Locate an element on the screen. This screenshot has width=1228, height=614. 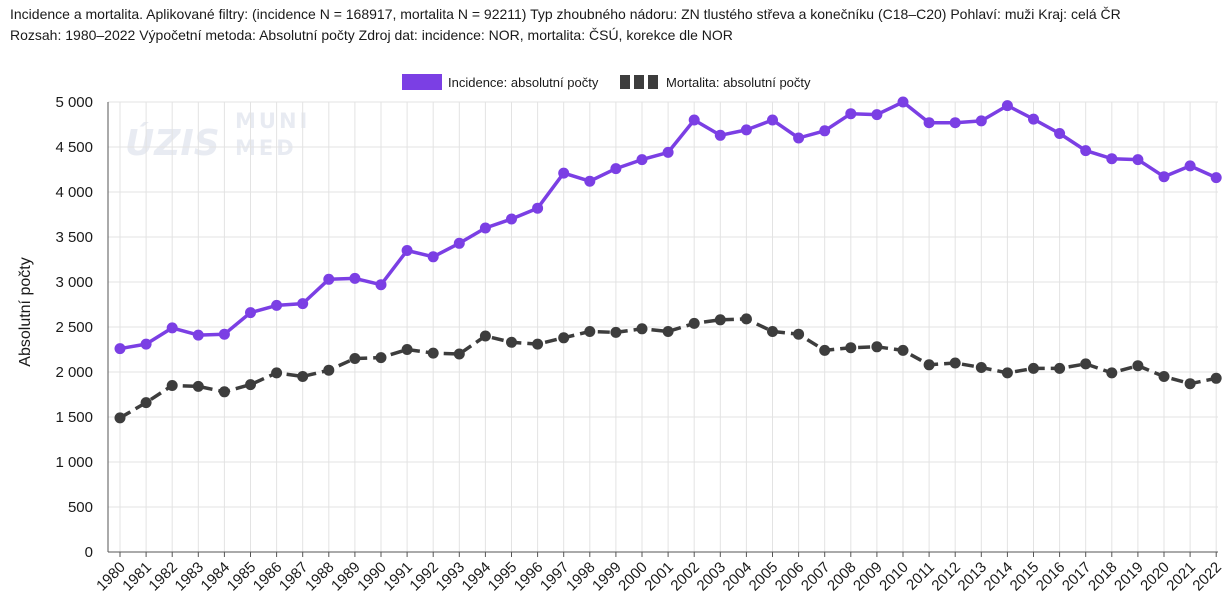
x-tick-label: 1986 is located at coordinates (268, 577).